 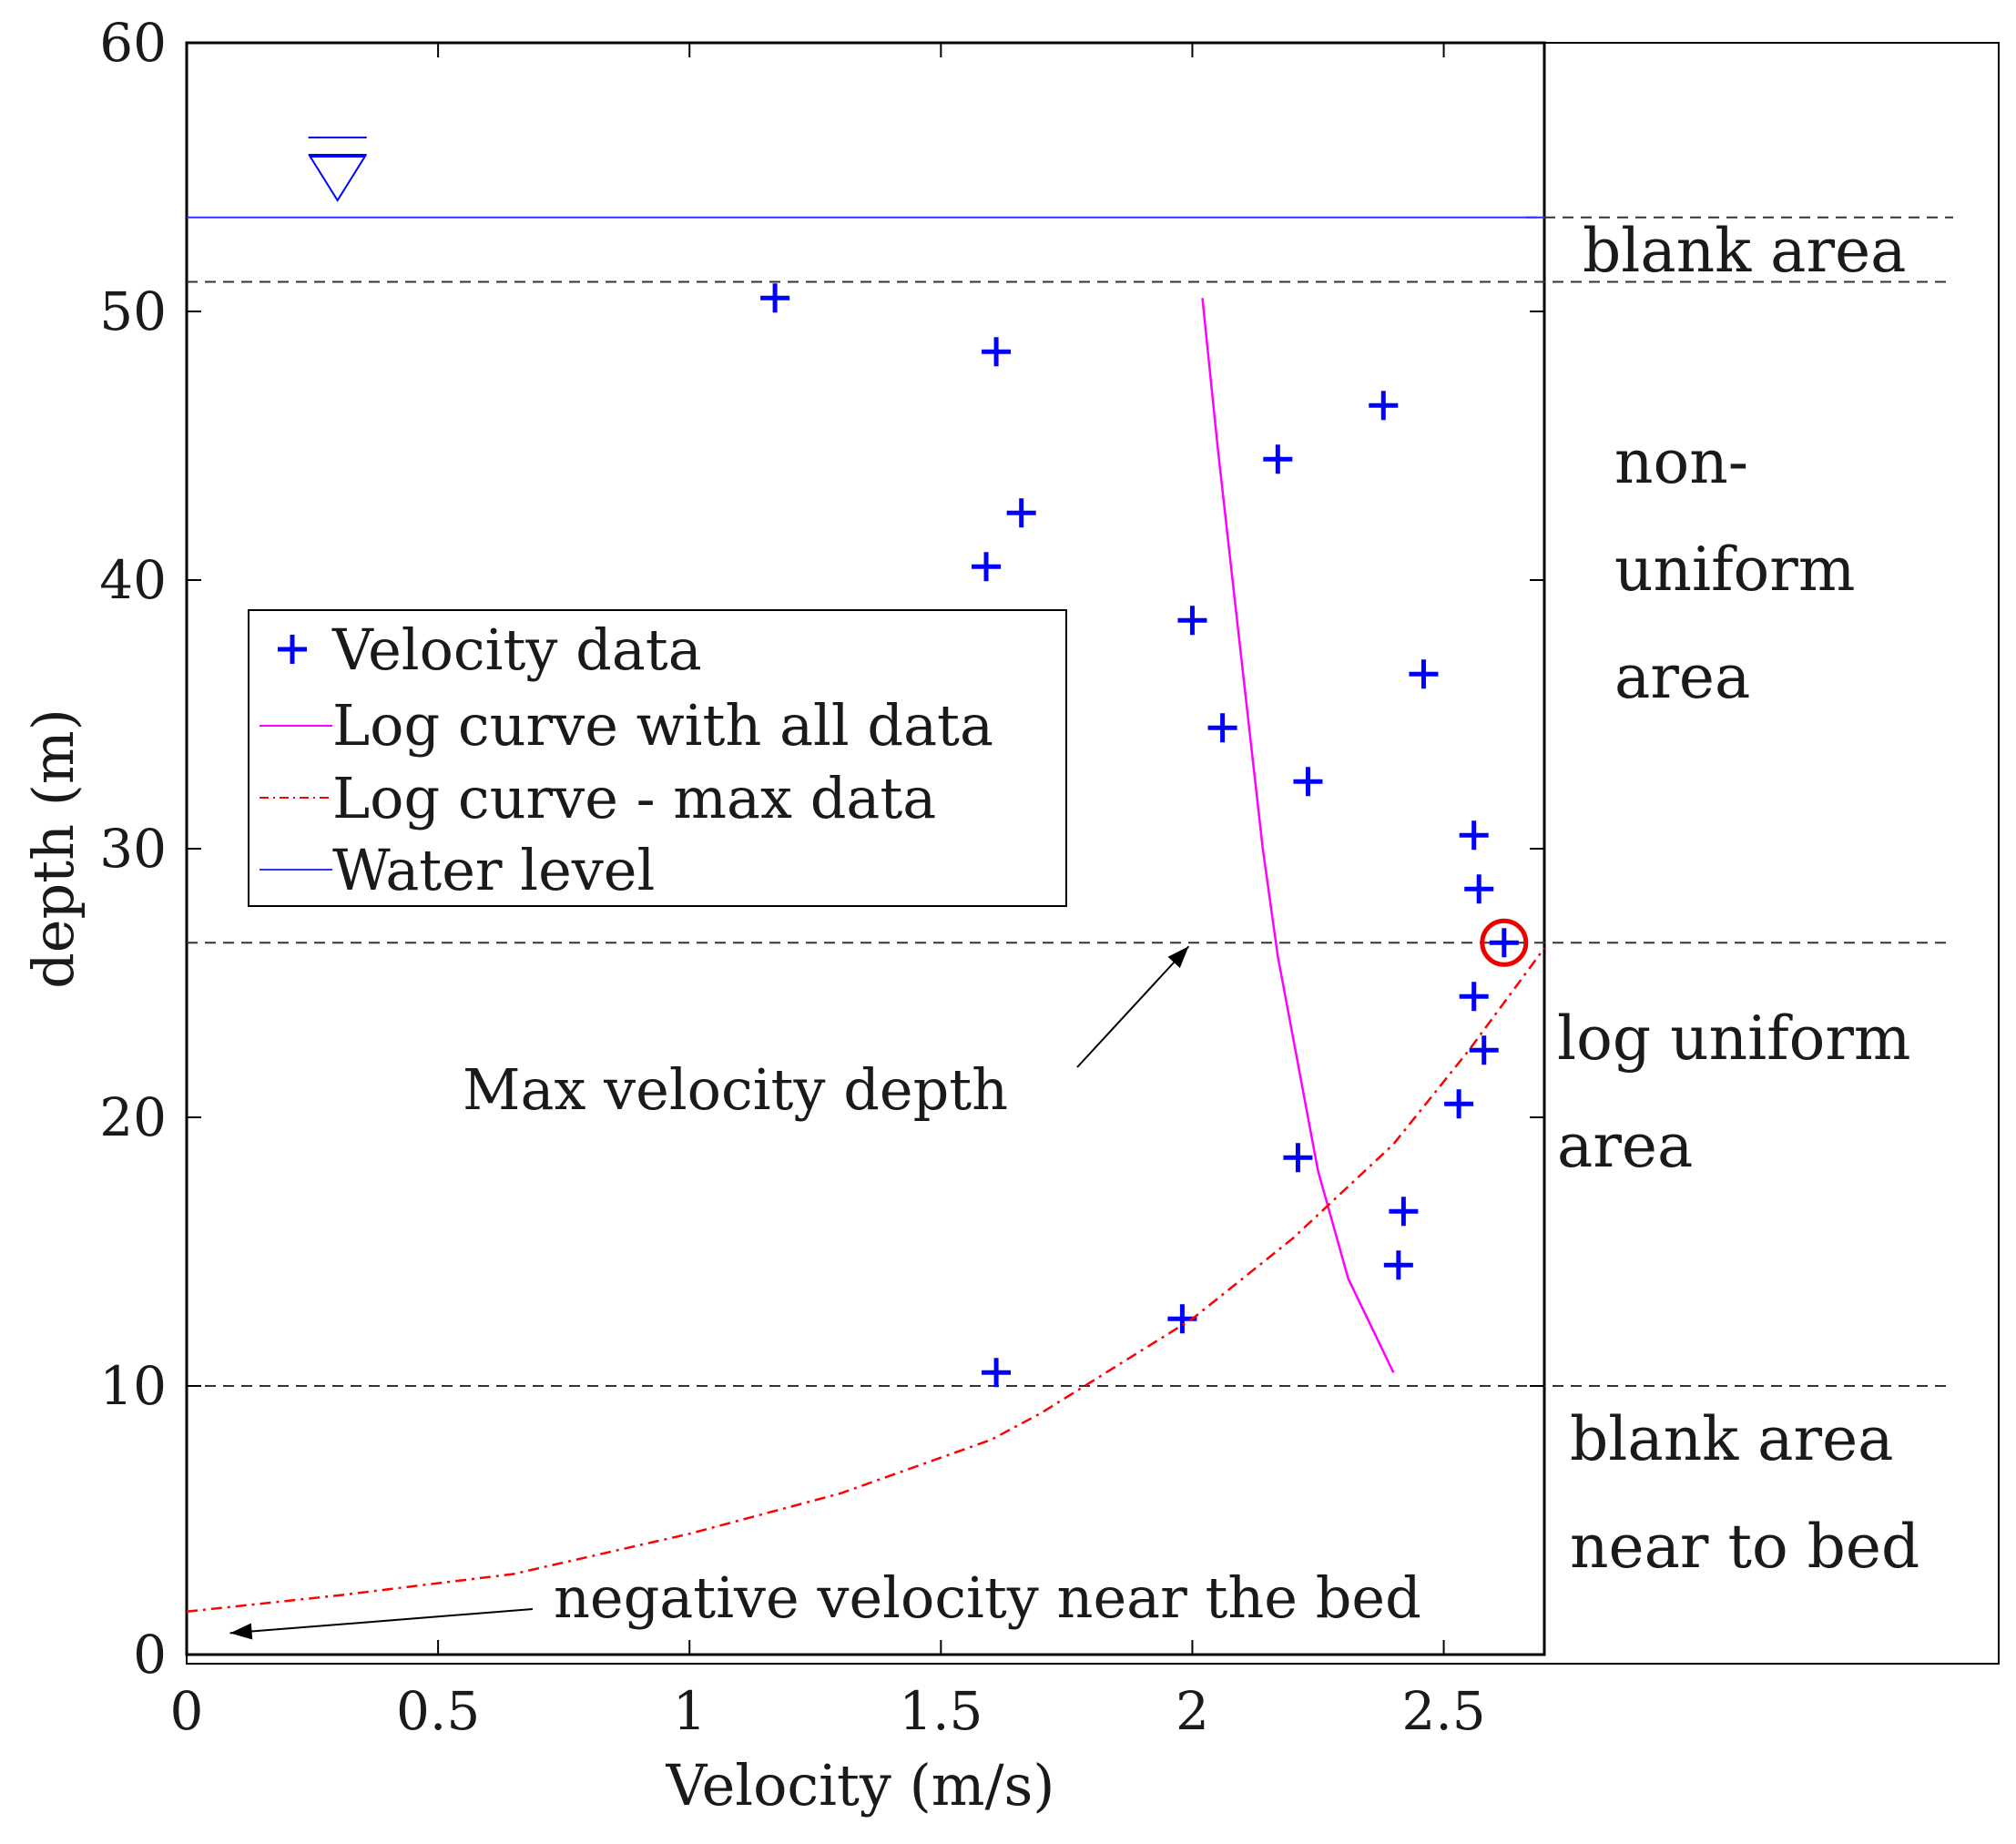 What do you see at coordinates (1298, 835) in the screenshot?
I see `log-curve-all-data` at bounding box center [1298, 835].